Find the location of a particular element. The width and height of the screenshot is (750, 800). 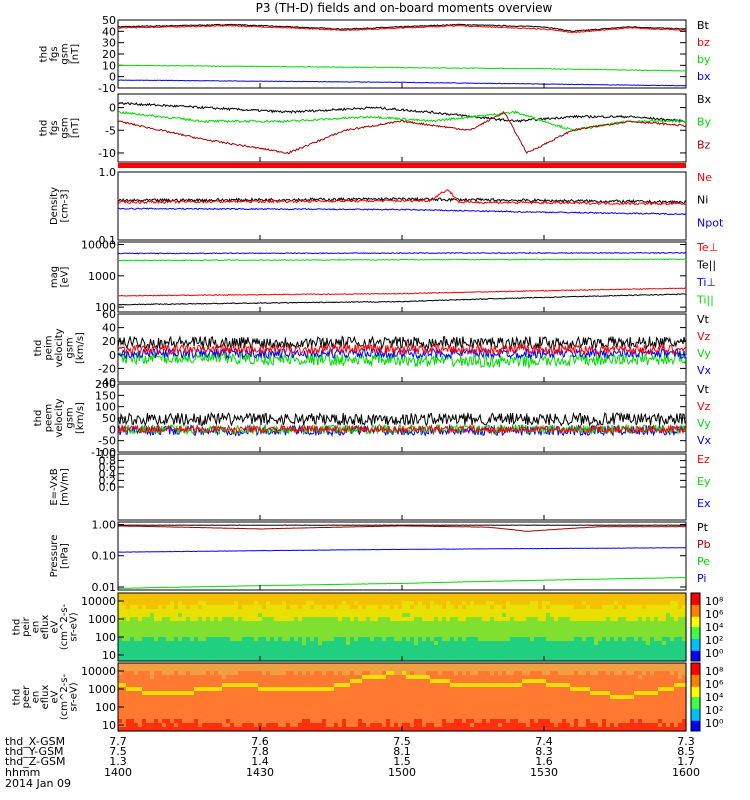

legend-entry: Bx is located at coordinates (704, 99).